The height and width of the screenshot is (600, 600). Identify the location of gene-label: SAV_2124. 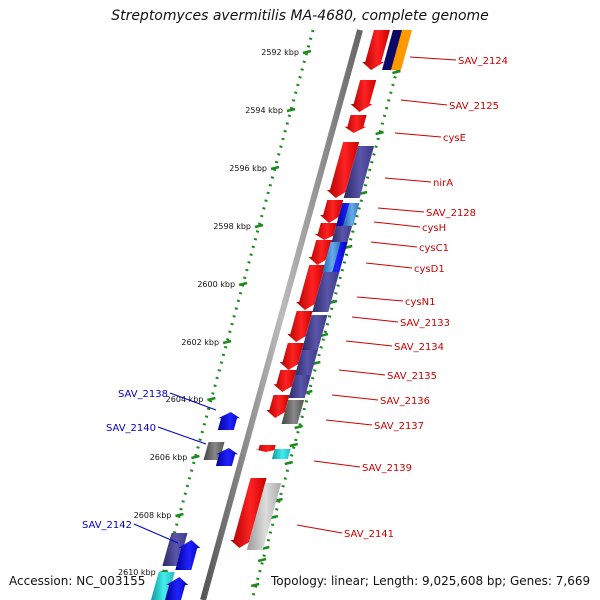
(483, 61).